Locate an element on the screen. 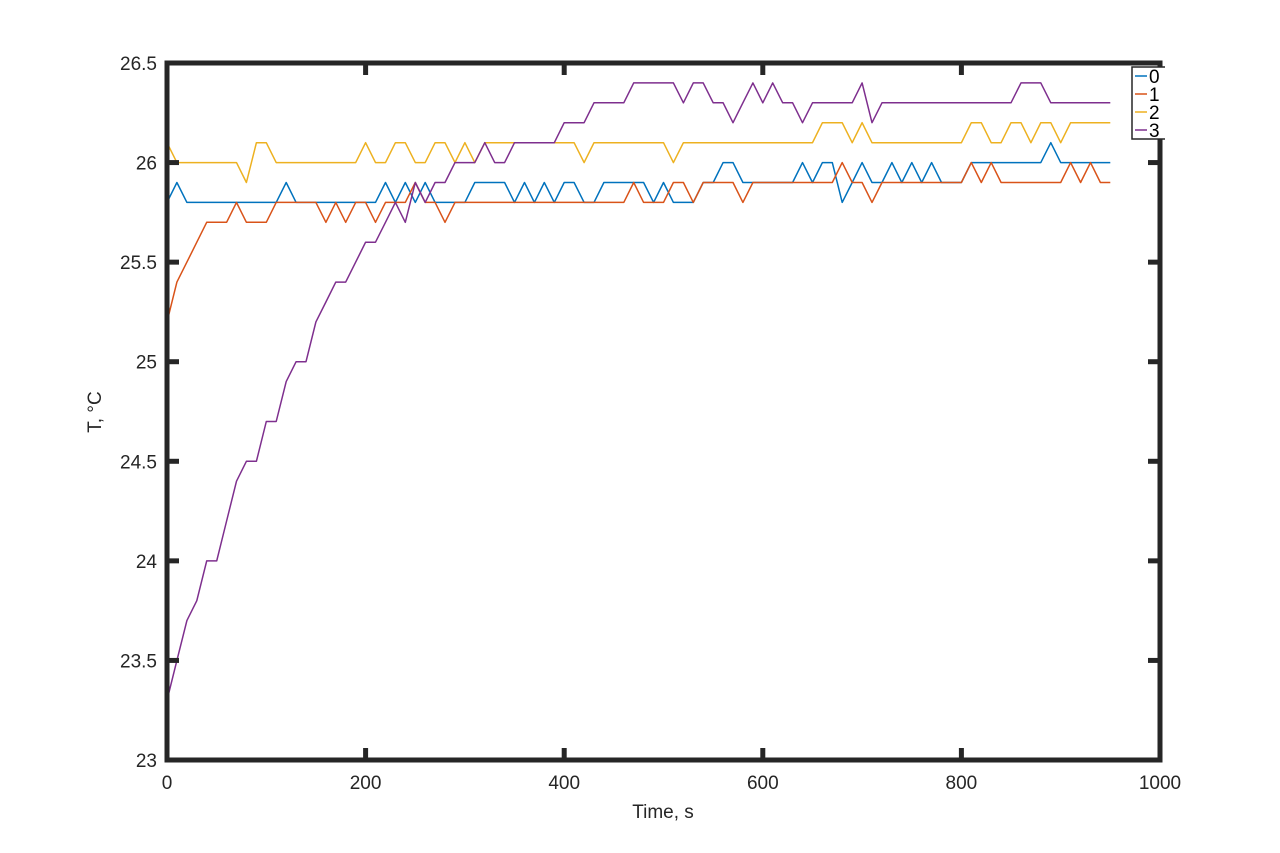 The width and height of the screenshot is (1280, 853). legend-label-3: 3 is located at coordinates (1154, 131).